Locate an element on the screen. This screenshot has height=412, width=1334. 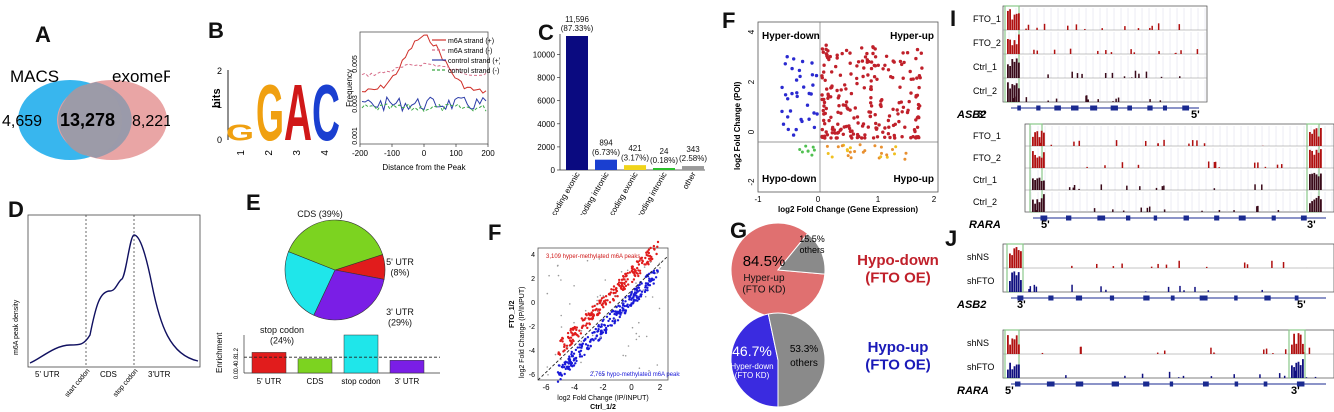
q-hyper-down: Hyper-down is located at coordinates (791, 36).